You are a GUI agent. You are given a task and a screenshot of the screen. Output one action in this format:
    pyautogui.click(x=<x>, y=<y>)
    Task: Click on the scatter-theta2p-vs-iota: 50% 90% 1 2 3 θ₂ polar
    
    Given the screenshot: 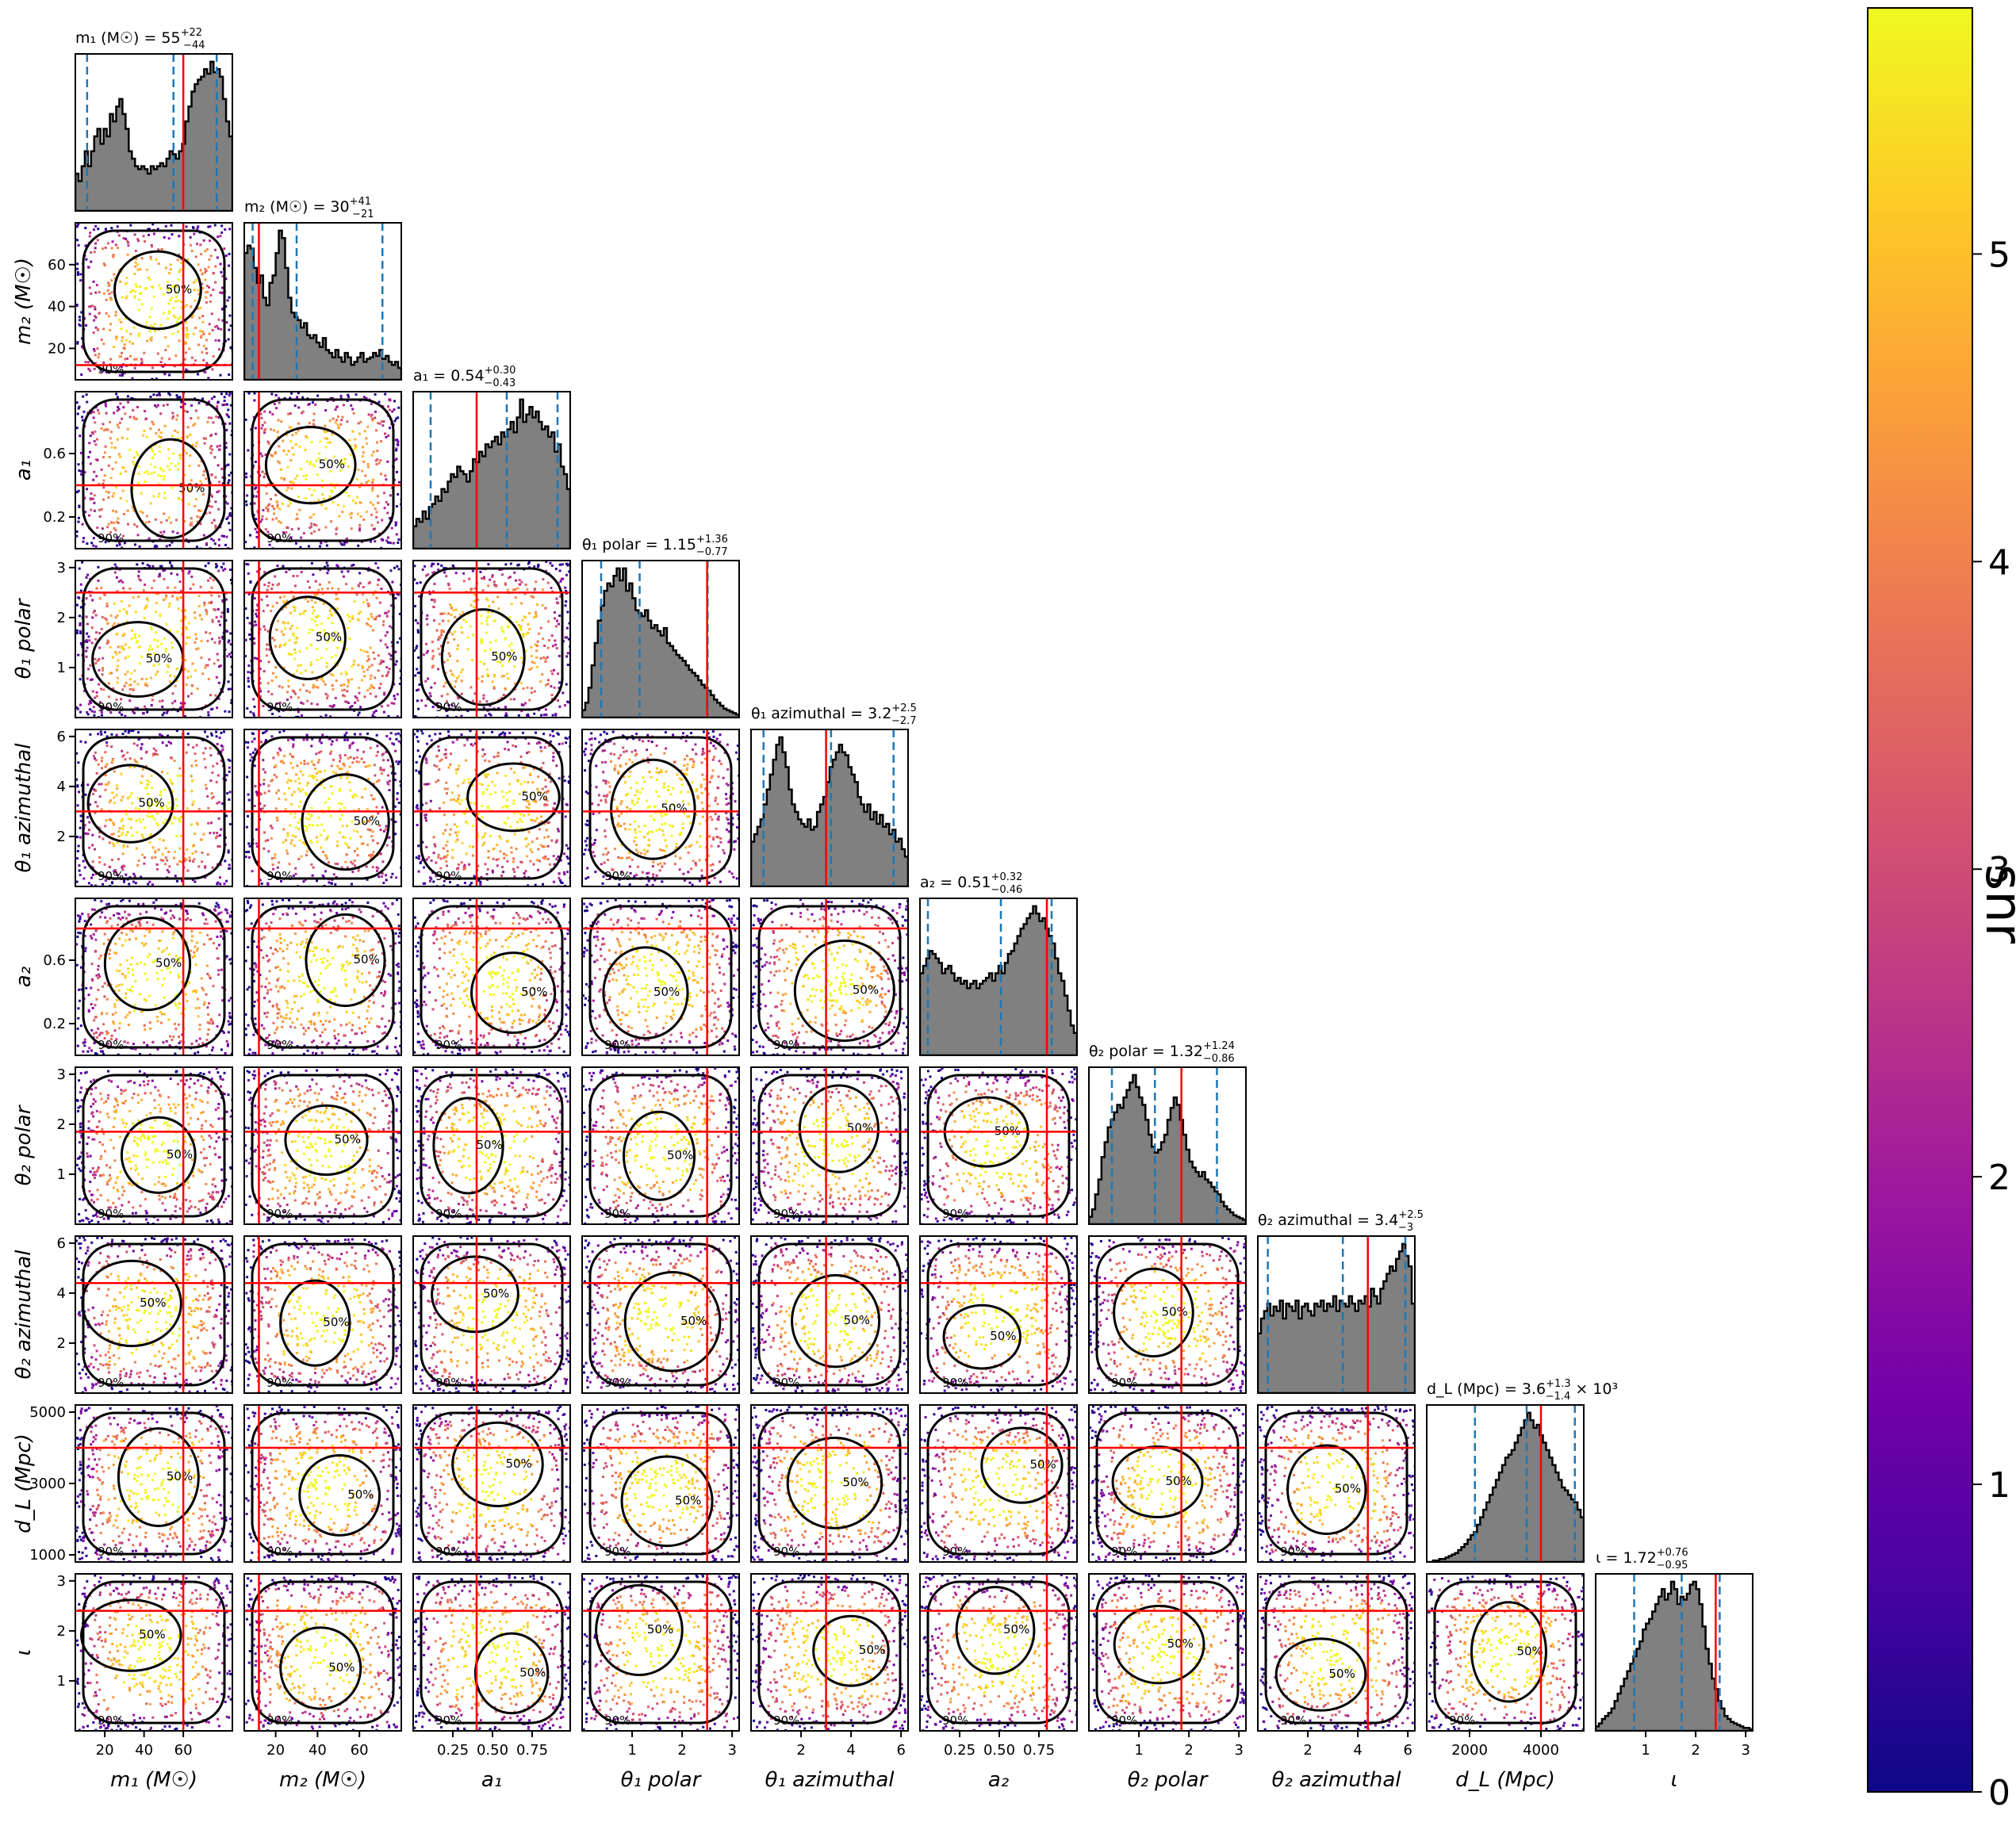 What is the action you would take?
    pyautogui.click(x=1167, y=1682)
    